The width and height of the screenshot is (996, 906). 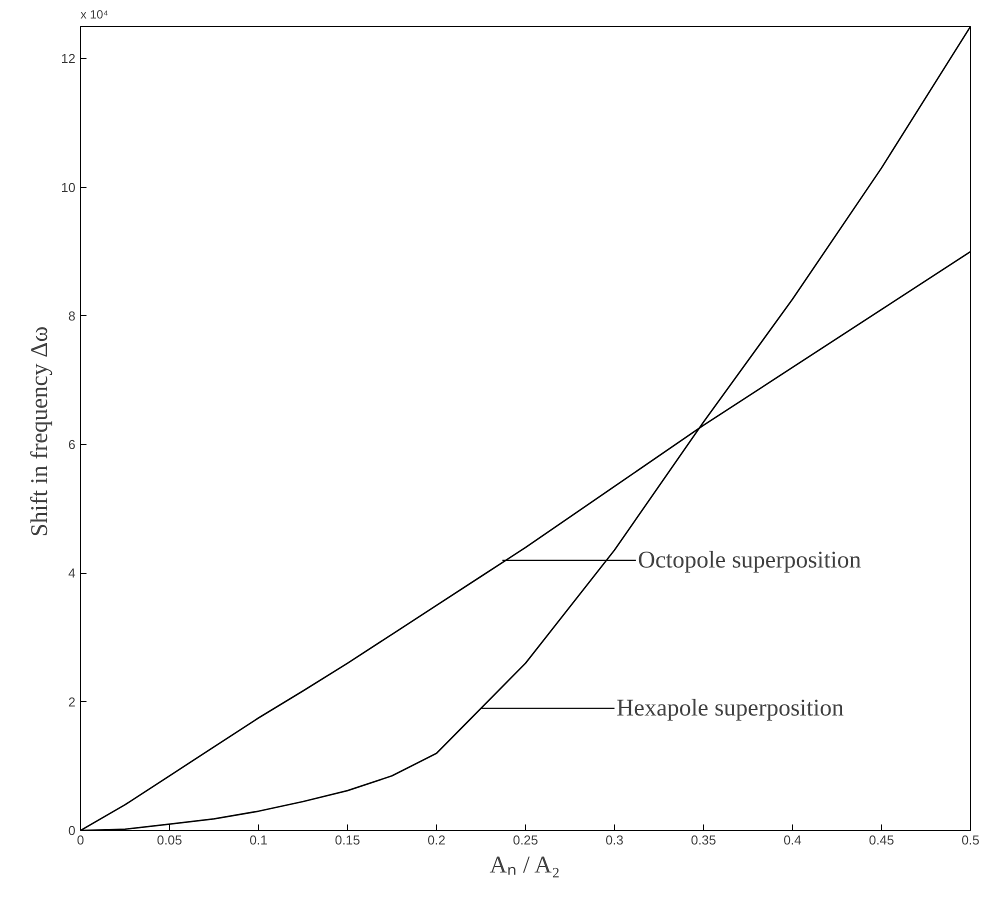 What do you see at coordinates (72, 573) in the screenshot?
I see `y-tick-label: 4` at bounding box center [72, 573].